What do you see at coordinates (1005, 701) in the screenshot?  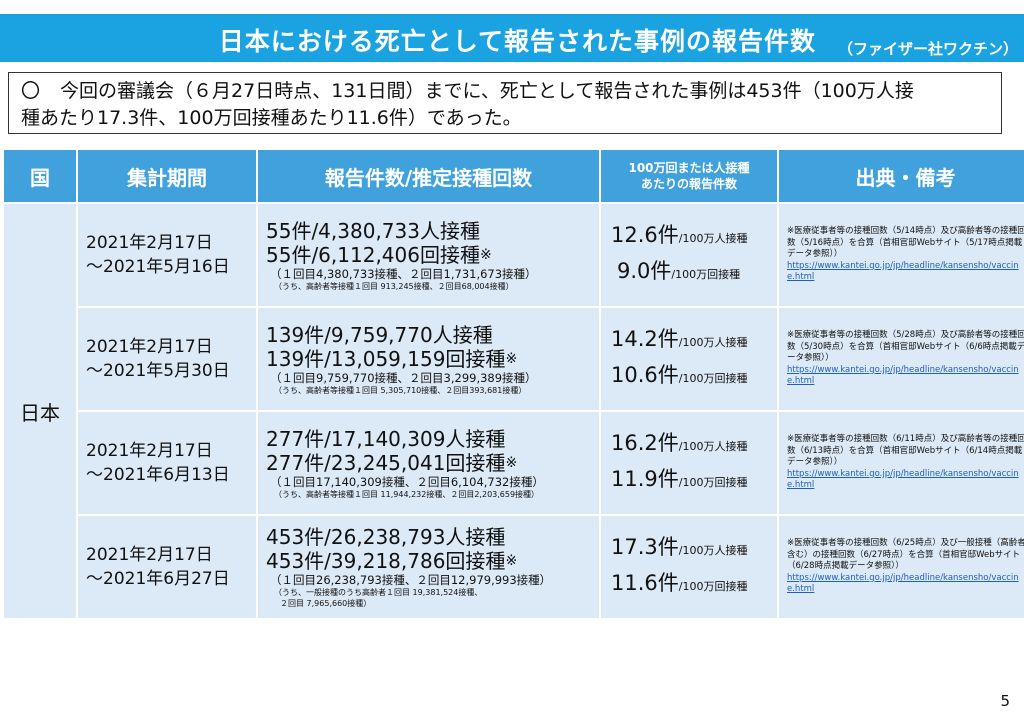 I see `page-number: 5` at bounding box center [1005, 701].